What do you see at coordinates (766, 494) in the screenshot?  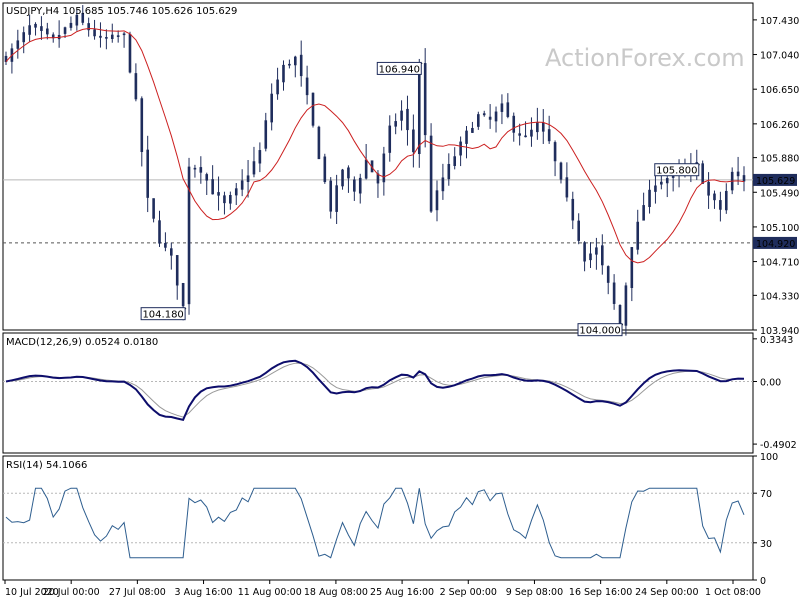 I see `rsi-axis-label: 70` at bounding box center [766, 494].